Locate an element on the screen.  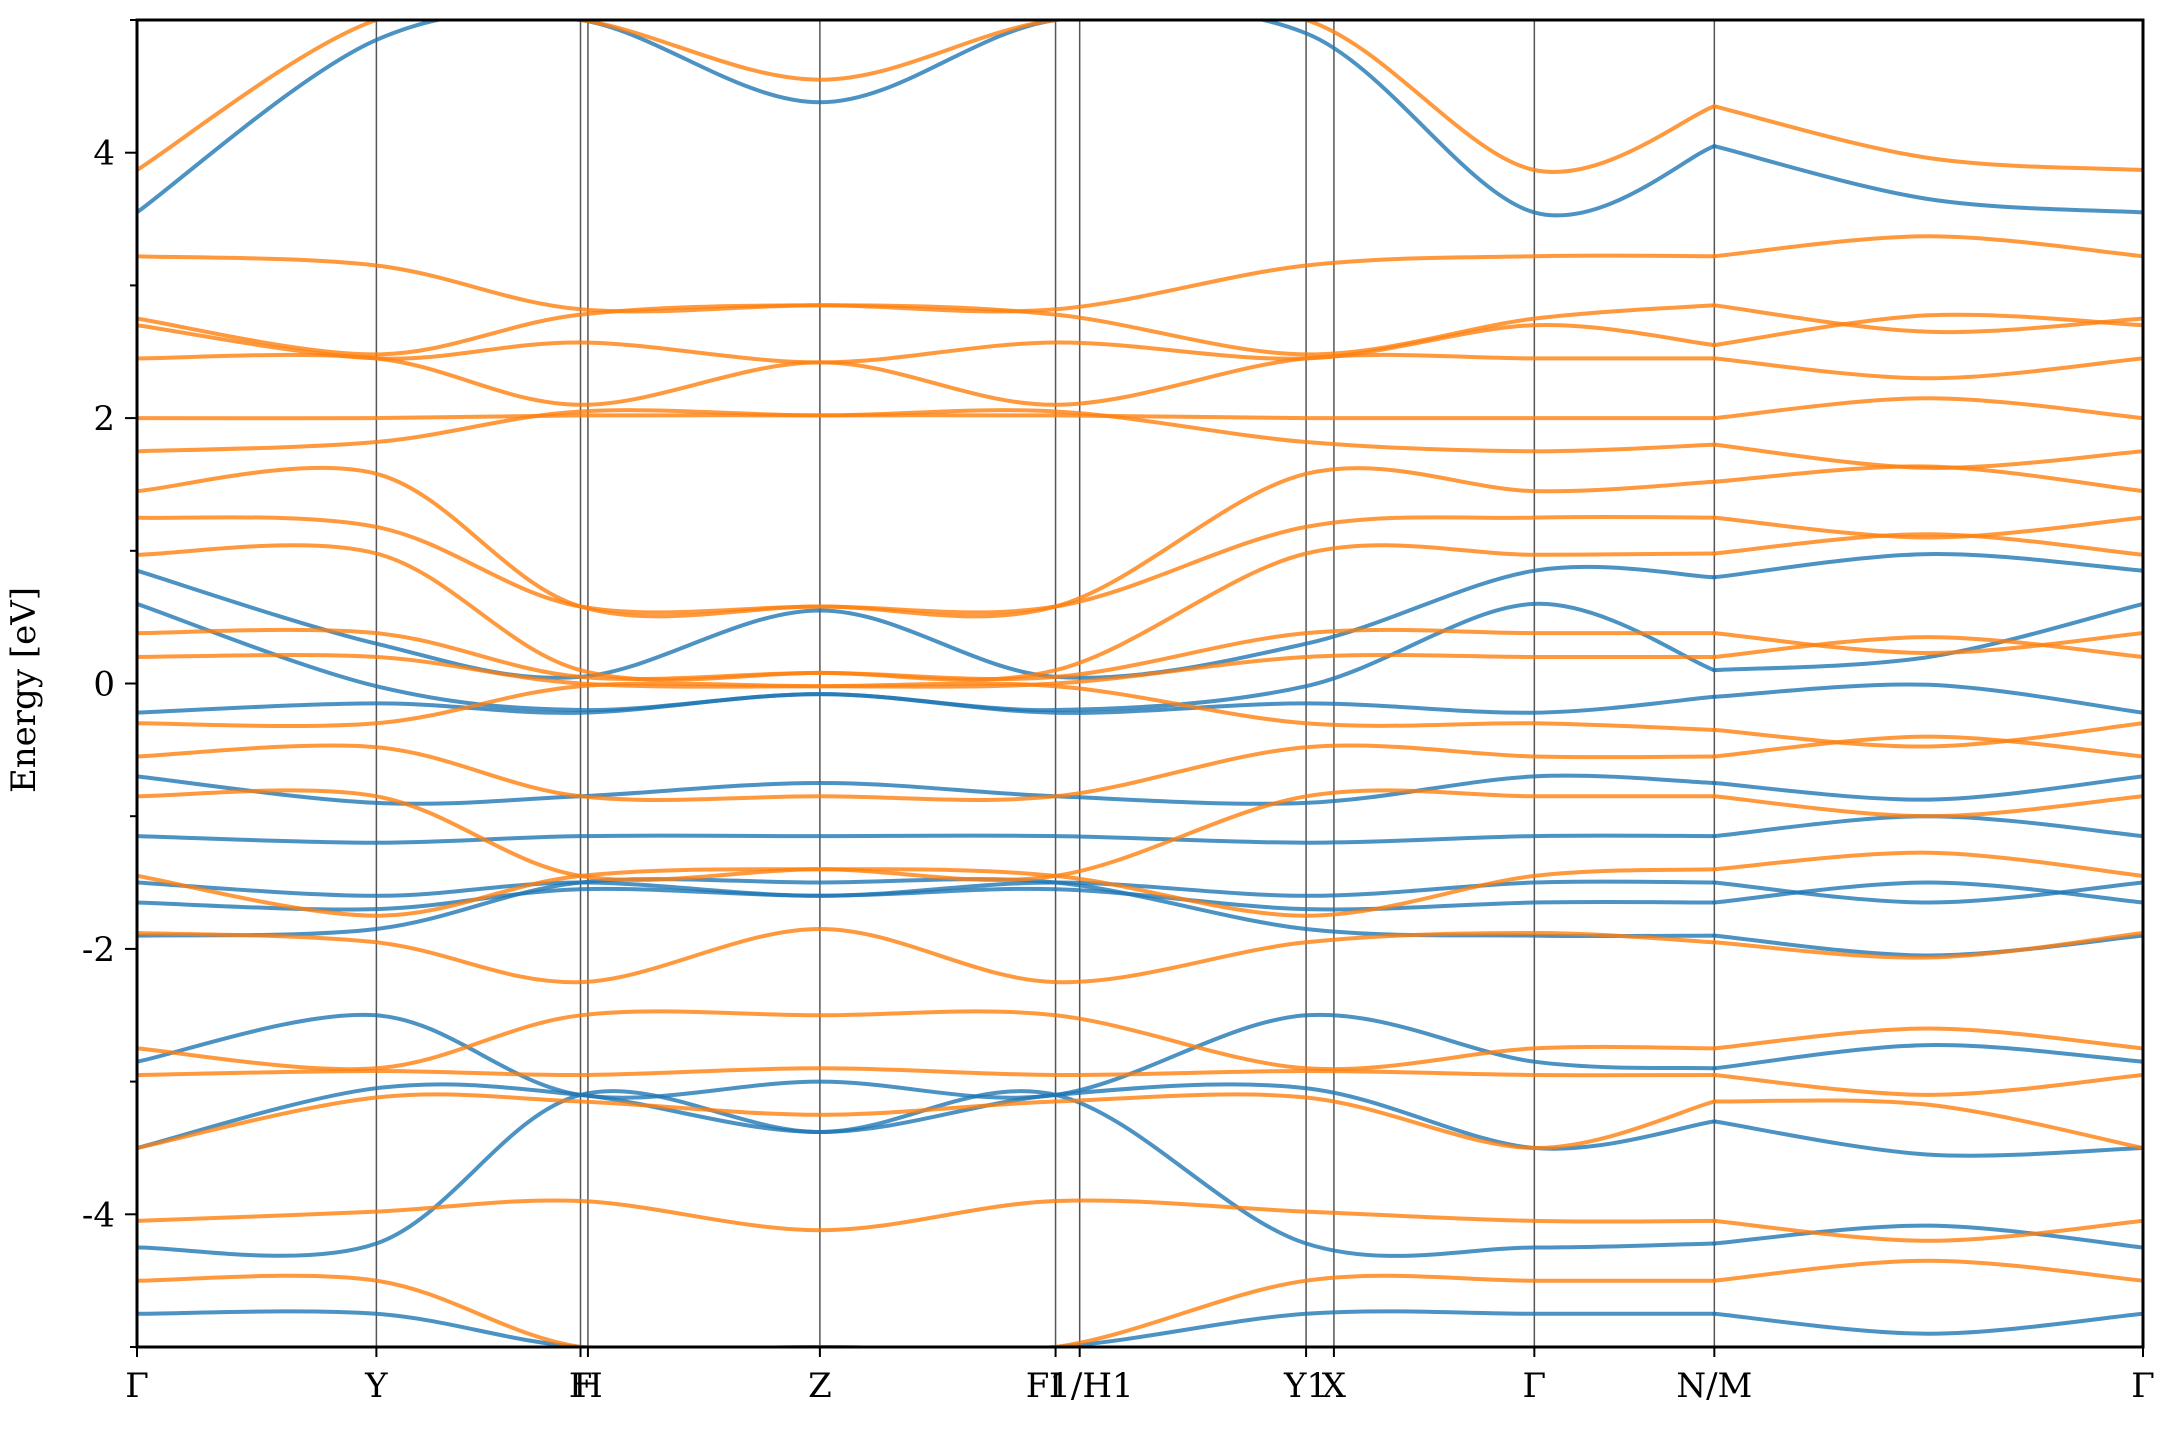
x-tick-label: F is located at coordinates (581, 1386).